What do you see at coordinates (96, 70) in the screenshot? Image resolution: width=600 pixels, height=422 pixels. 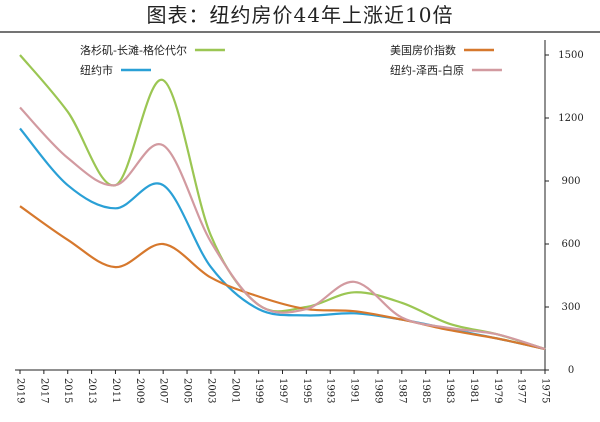 I see `legend-label-2: 纽约市` at bounding box center [96, 70].